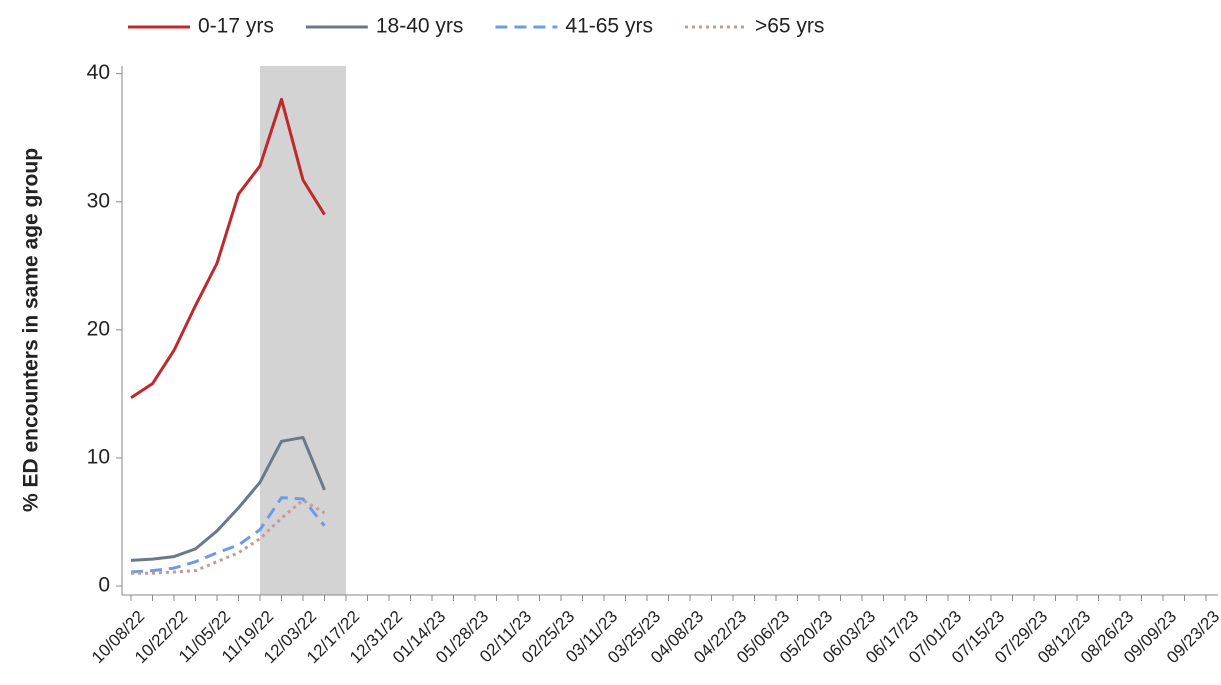 The image size is (1221, 685). I want to click on highlight-band, so click(303, 330).